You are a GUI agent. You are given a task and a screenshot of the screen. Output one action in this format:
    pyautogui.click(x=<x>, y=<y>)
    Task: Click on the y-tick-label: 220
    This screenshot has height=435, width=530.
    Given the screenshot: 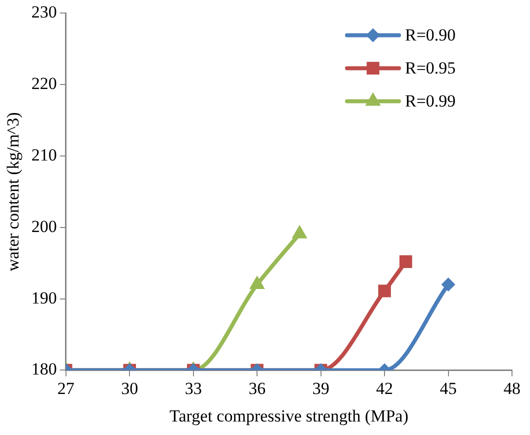 What is the action you would take?
    pyautogui.click(x=44, y=84)
    